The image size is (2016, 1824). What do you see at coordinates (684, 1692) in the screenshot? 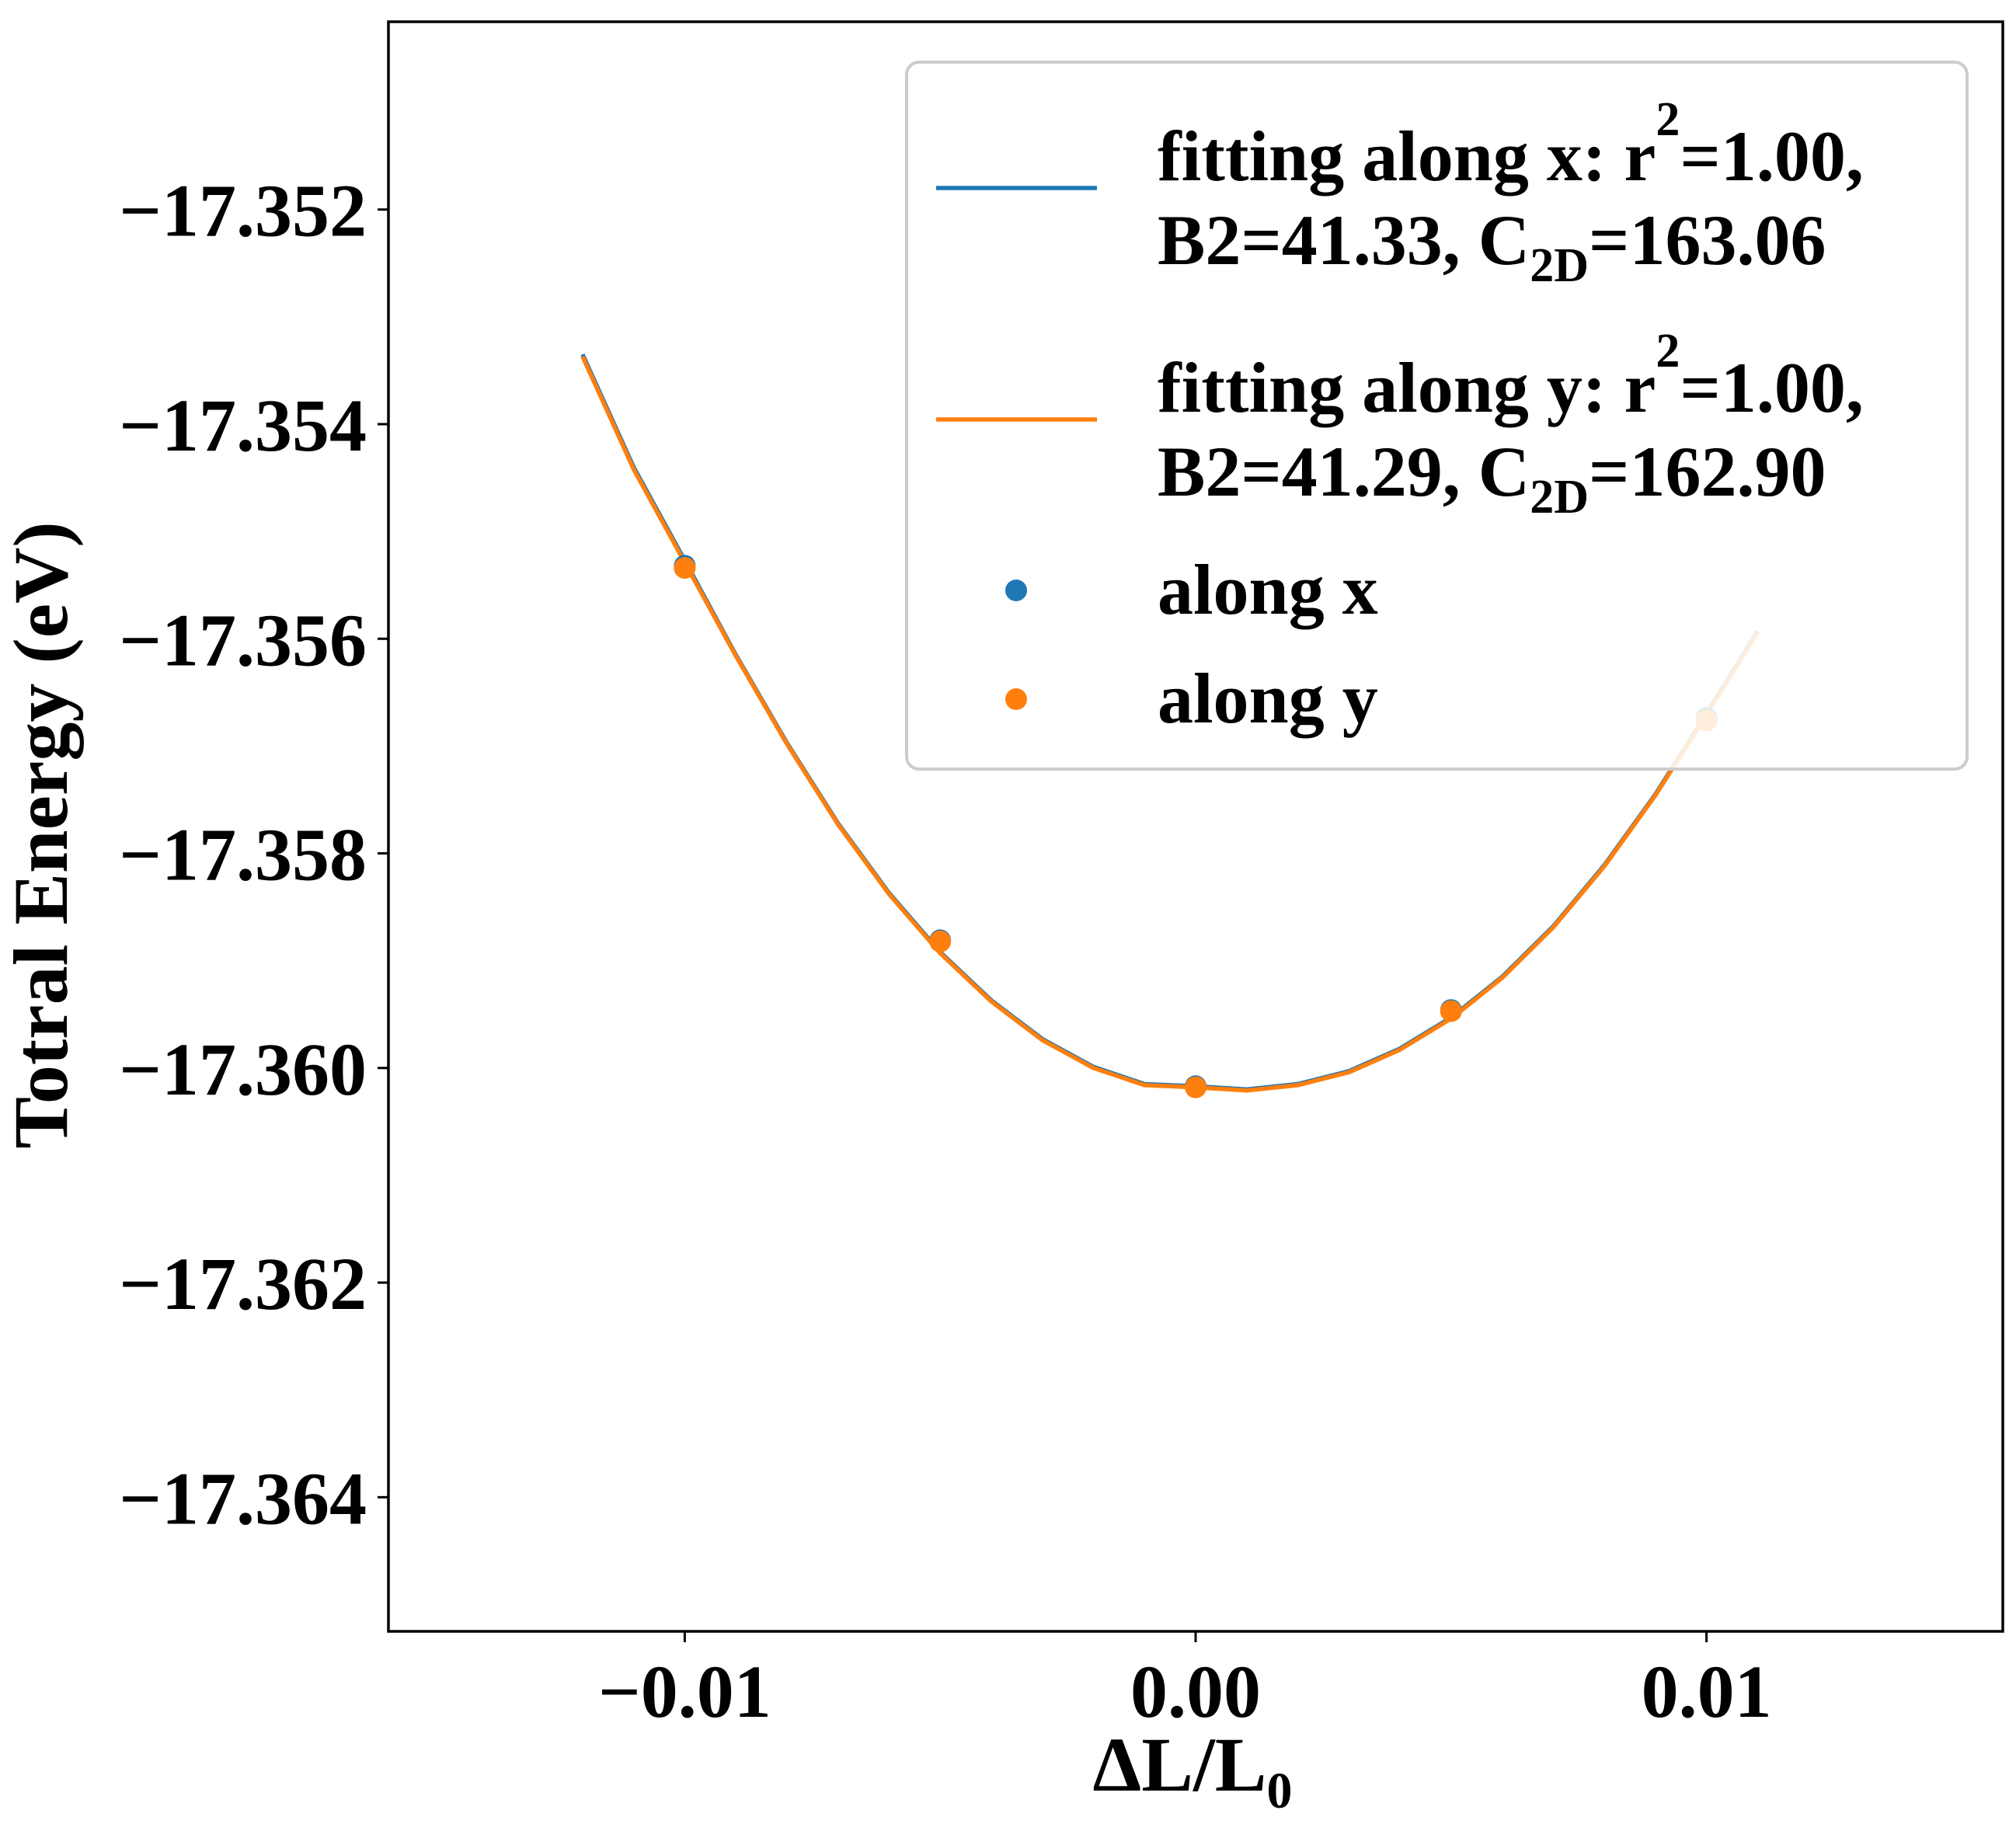
I see `x-tick-label-0: −0.01` at bounding box center [684, 1692].